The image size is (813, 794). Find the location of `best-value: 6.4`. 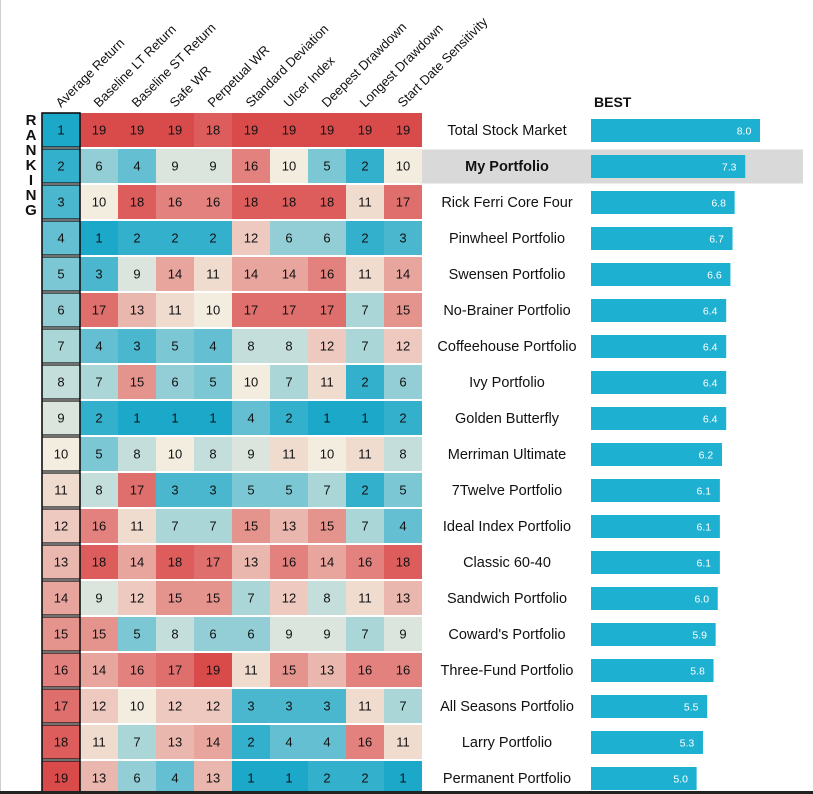

best-value: 6.4 is located at coordinates (710, 348).